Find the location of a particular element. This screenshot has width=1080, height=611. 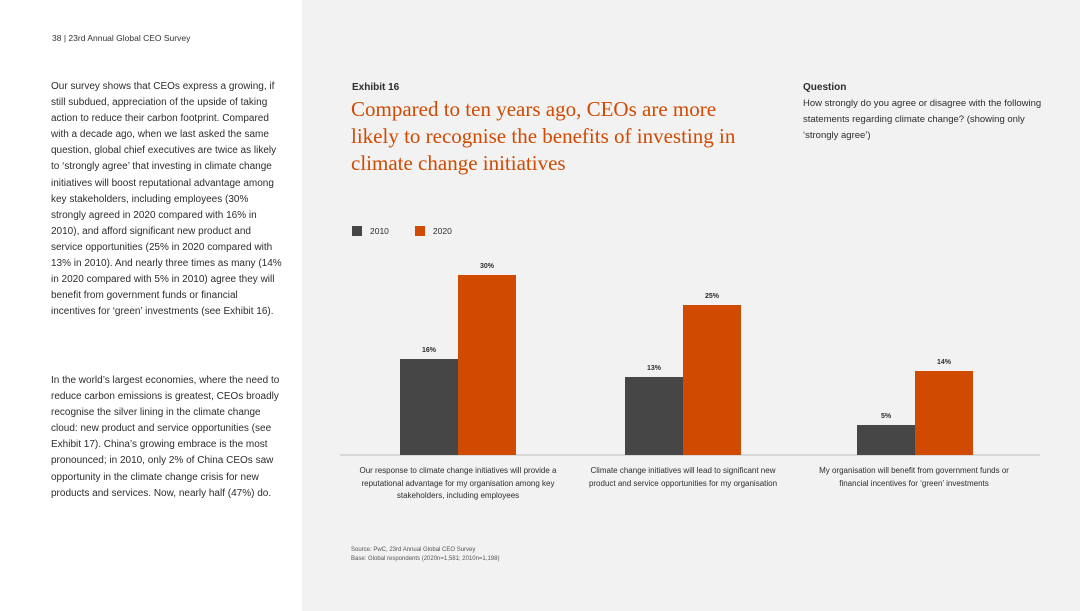

bar-2010-opportunities is located at coordinates (654, 416).